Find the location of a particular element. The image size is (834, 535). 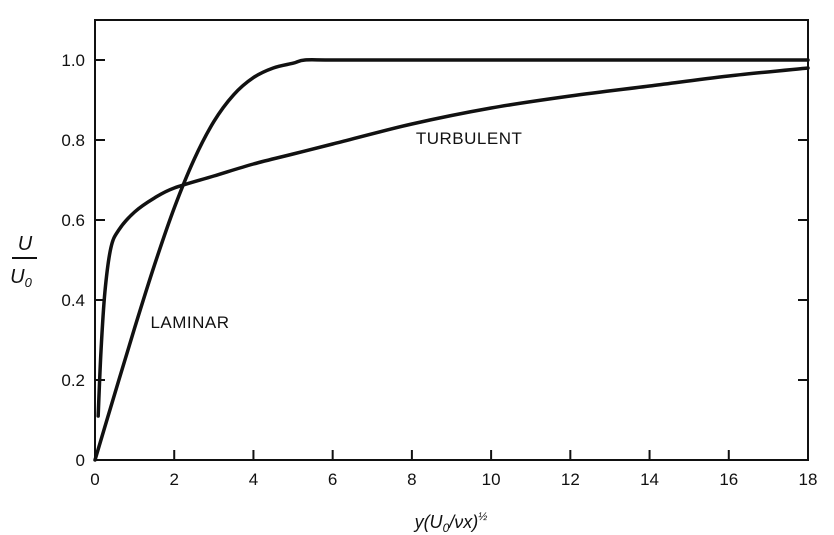

x-tick-label: 12 is located at coordinates (570, 479).